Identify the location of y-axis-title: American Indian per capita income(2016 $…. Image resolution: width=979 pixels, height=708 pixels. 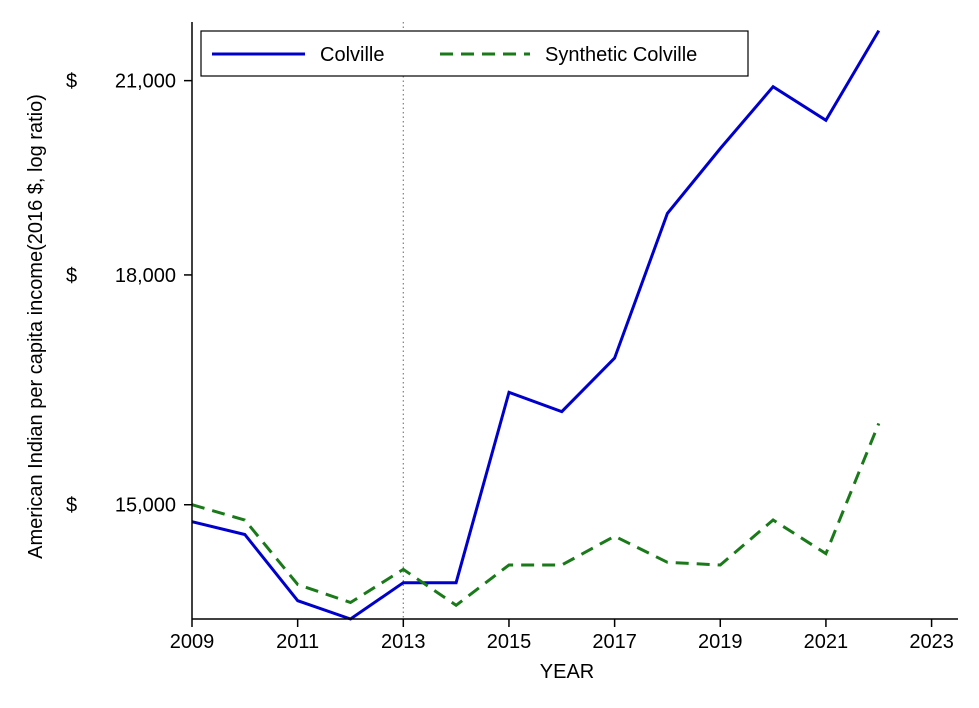
(36, 326).